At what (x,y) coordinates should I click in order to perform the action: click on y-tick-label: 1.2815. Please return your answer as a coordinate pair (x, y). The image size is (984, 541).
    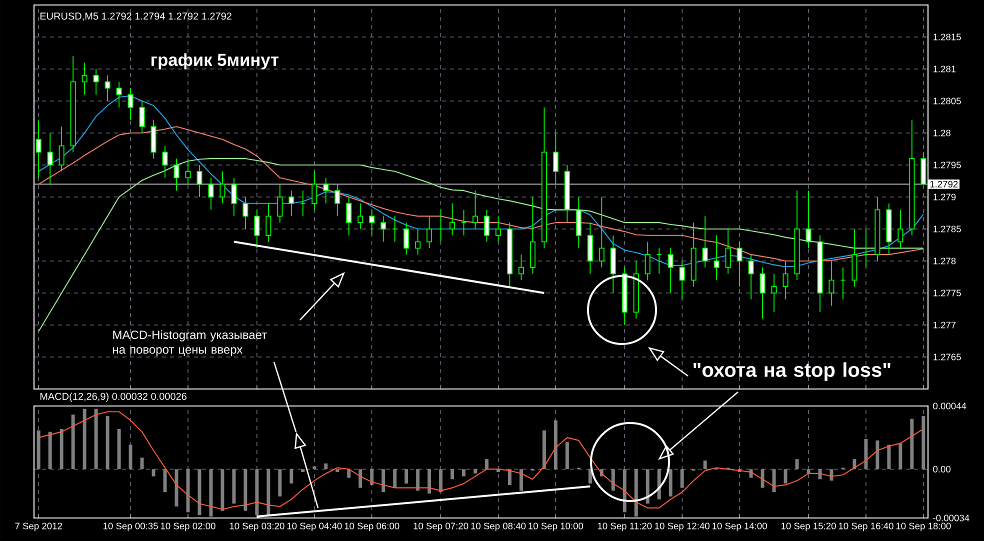
    Looking at the image, I should click on (947, 37).